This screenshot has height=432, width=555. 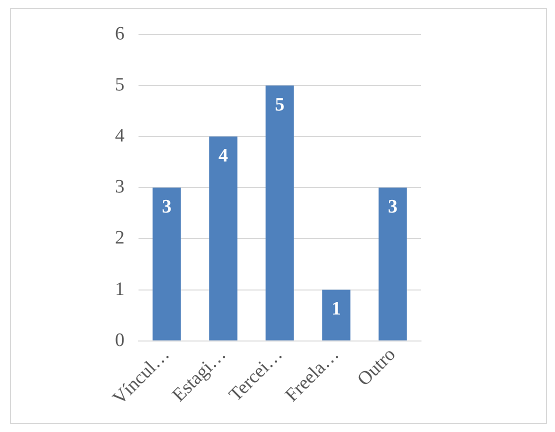 What do you see at coordinates (120, 136) in the screenshot?
I see `y-tick-label: 4` at bounding box center [120, 136].